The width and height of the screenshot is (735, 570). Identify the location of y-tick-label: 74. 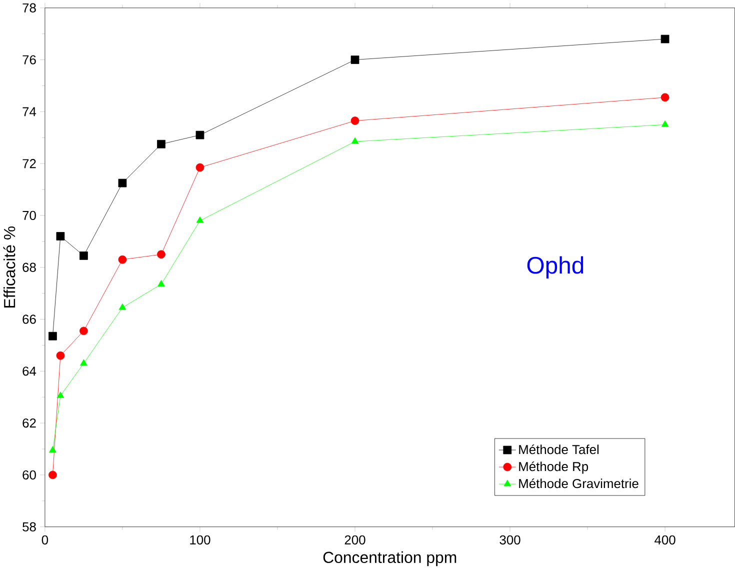
(29, 111).